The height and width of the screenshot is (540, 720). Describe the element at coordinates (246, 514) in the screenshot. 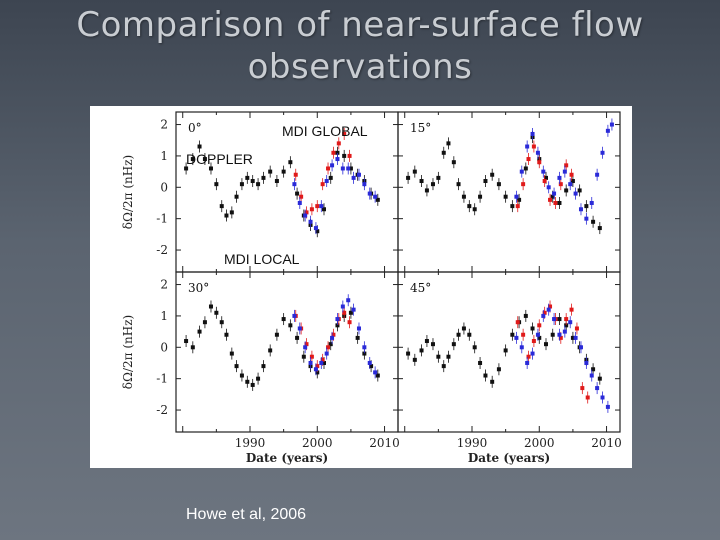

I see `citation: Howe et al, 2006` at that location.